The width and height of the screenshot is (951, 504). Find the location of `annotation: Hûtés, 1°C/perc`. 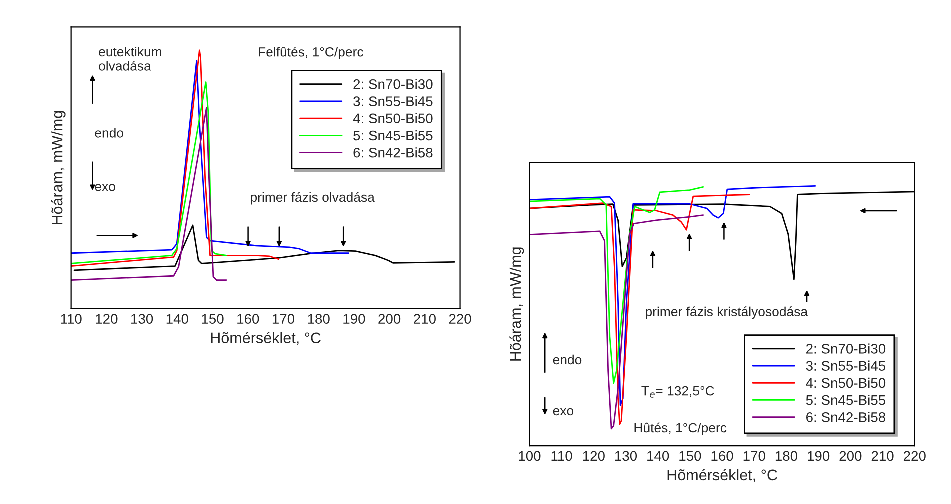

annotation: Hûtés, 1°C/perc is located at coordinates (680, 429).